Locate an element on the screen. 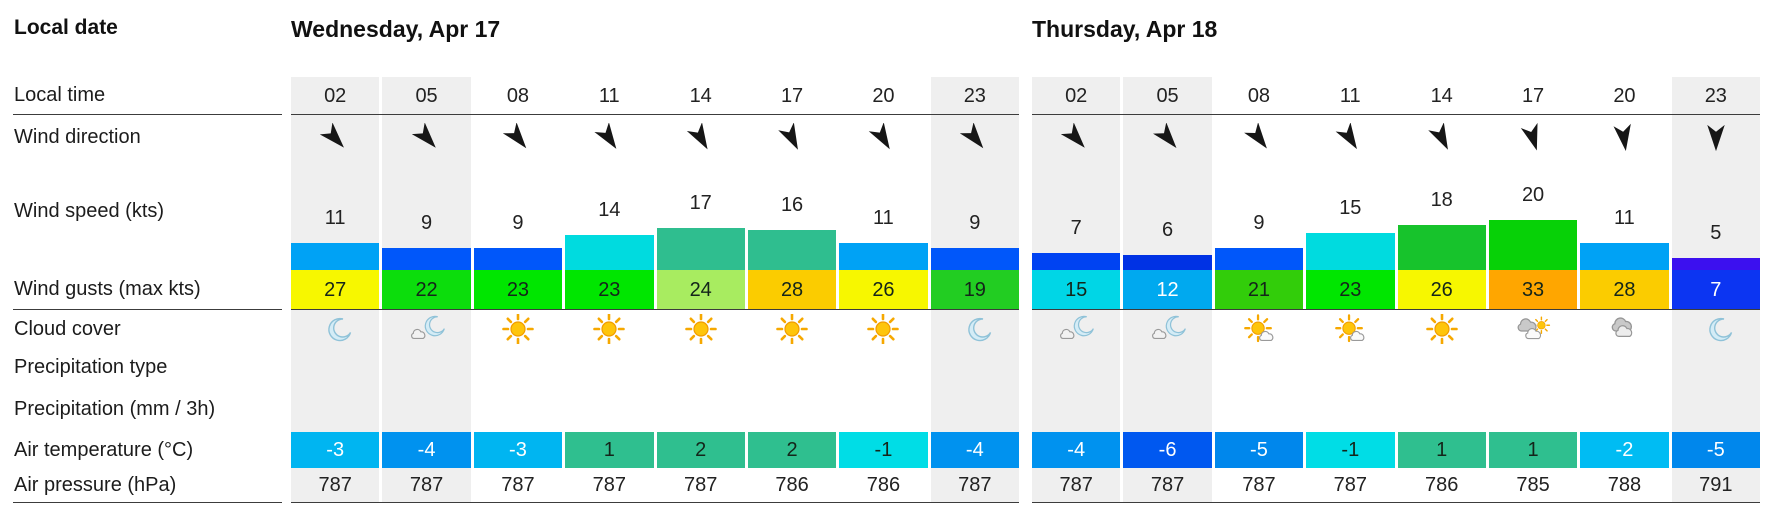  forecast-column: 02 7 15 -4 787 is located at coordinates (1076, 290).